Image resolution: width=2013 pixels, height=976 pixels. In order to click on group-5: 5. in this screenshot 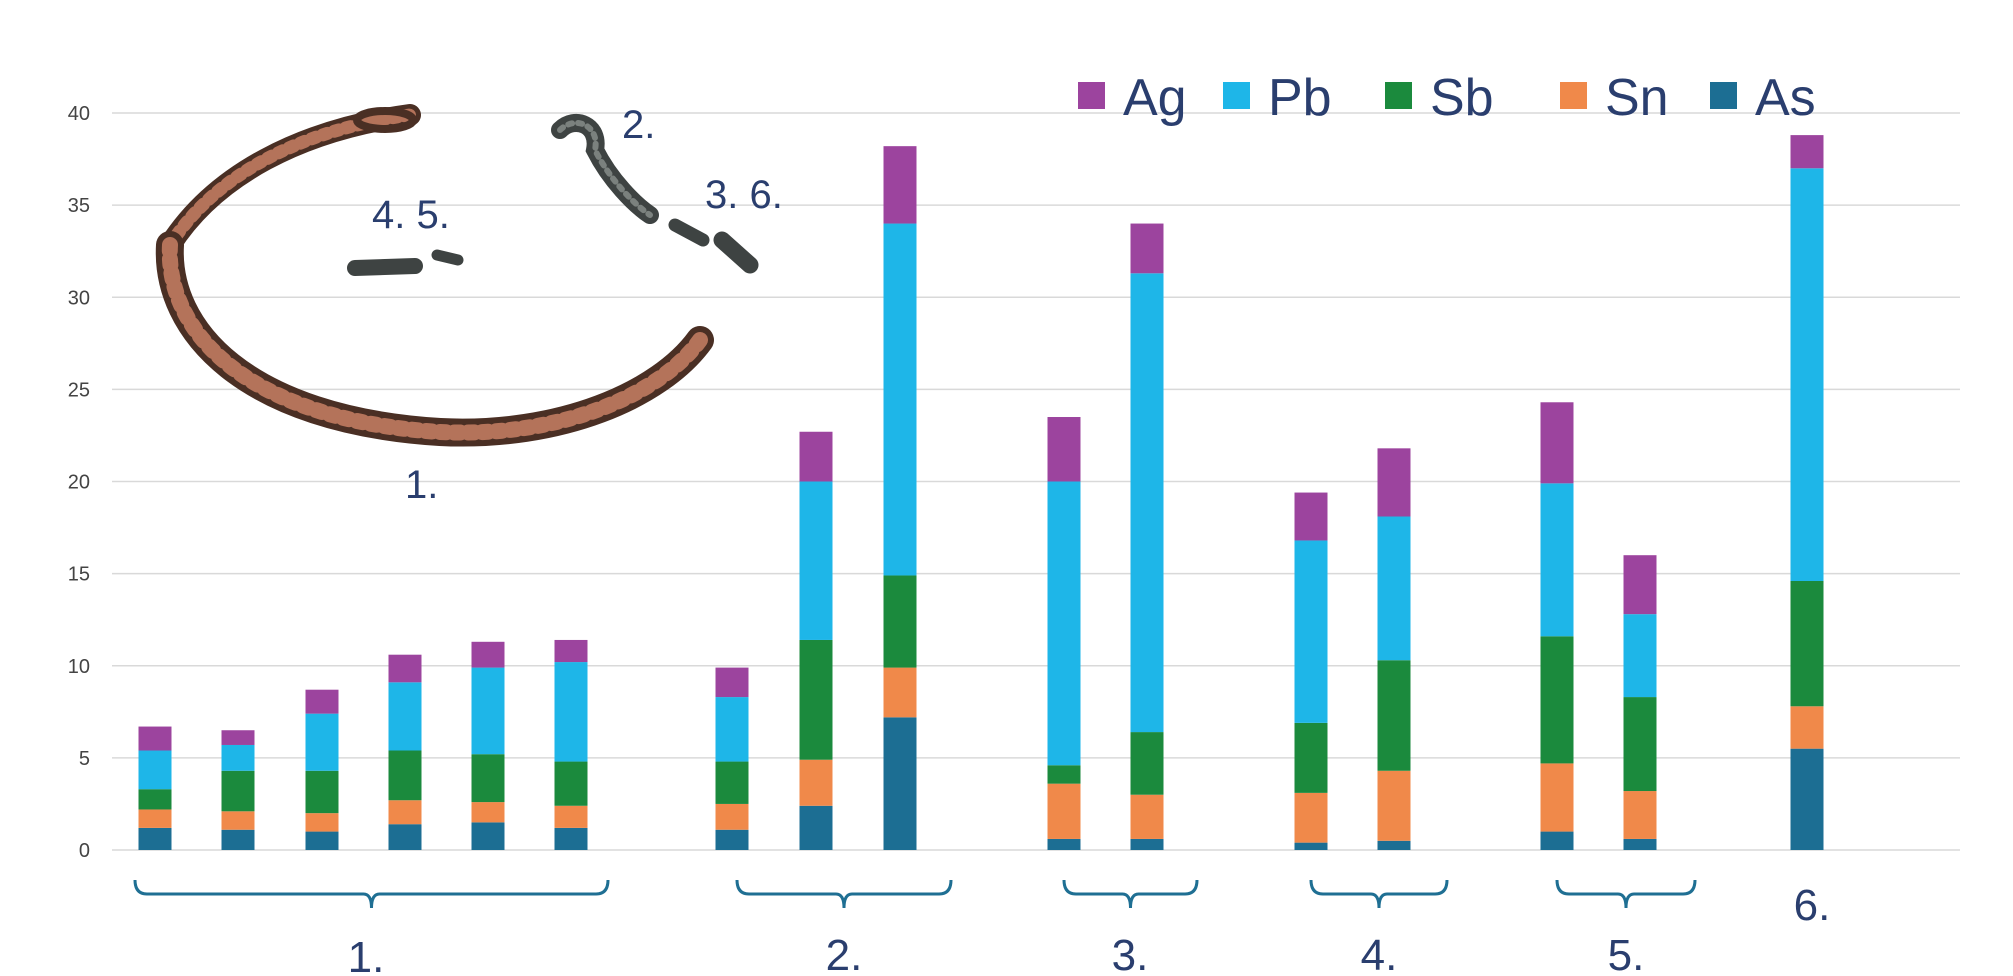, I will do `click(1626, 927)`.